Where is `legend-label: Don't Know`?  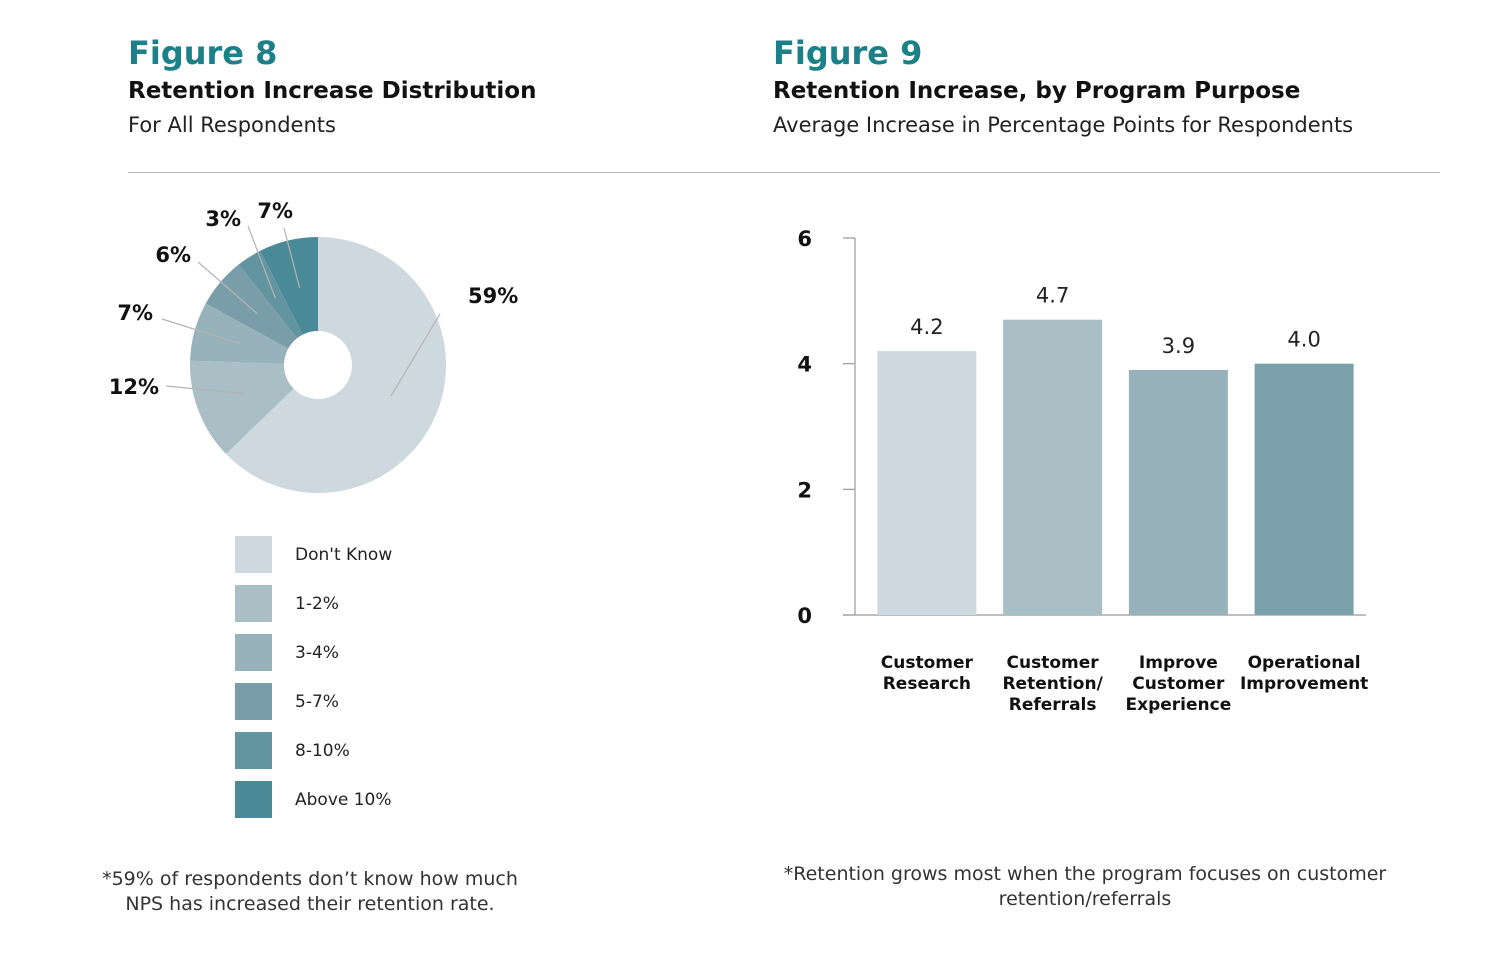 legend-label: Don't Know is located at coordinates (344, 554).